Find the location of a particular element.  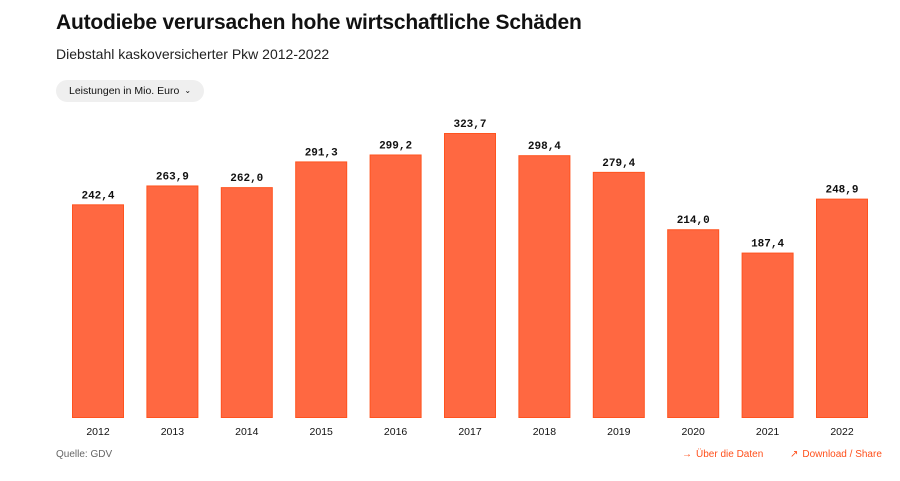

bar-2018 is located at coordinates (544, 287).